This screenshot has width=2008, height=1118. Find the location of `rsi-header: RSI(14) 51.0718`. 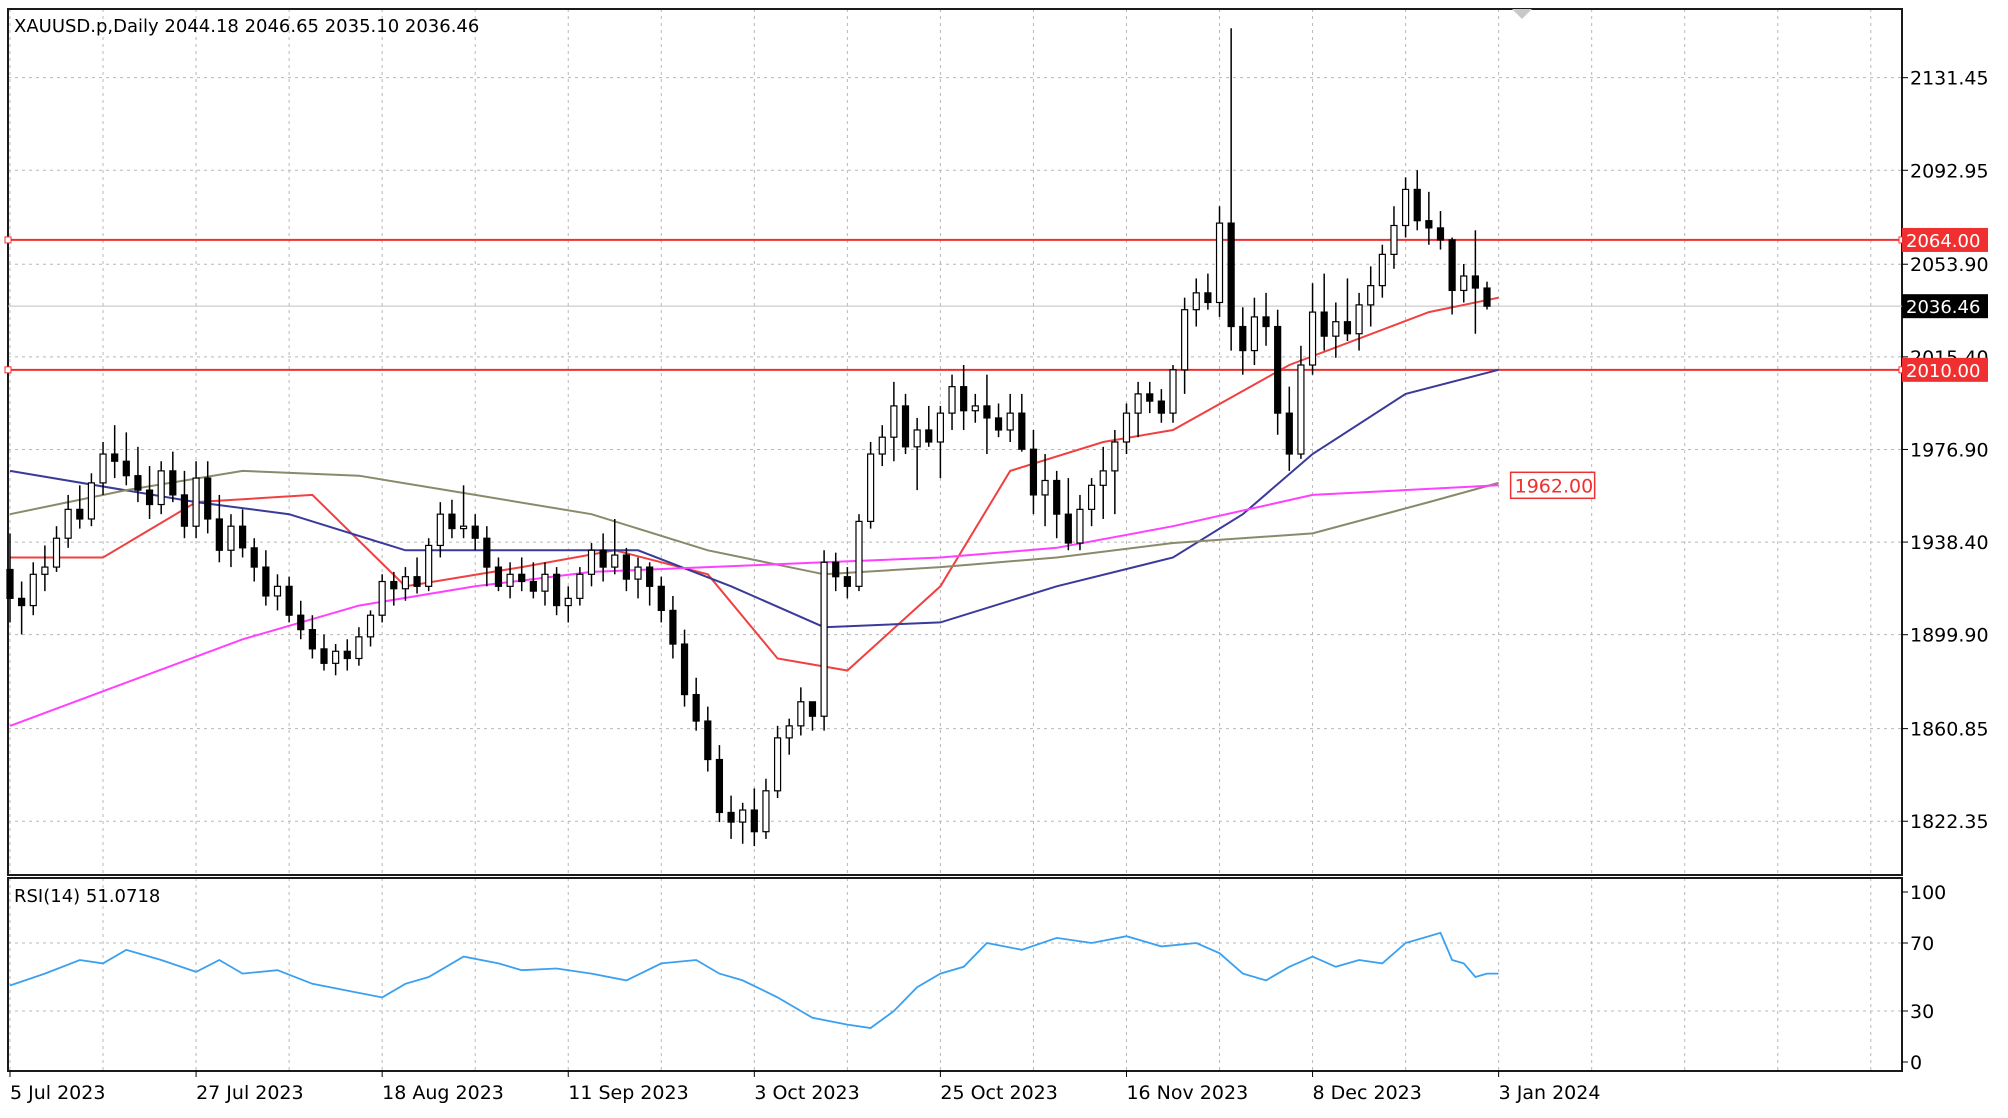

rsi-header: RSI(14) 51.0718 is located at coordinates (87, 896).